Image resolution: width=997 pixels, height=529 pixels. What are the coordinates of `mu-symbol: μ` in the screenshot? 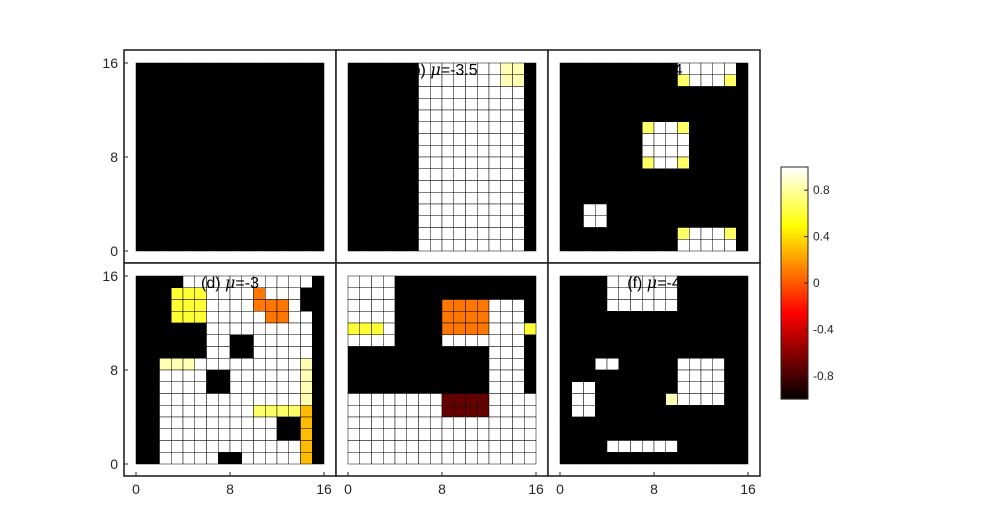 It's located at (435, 69).